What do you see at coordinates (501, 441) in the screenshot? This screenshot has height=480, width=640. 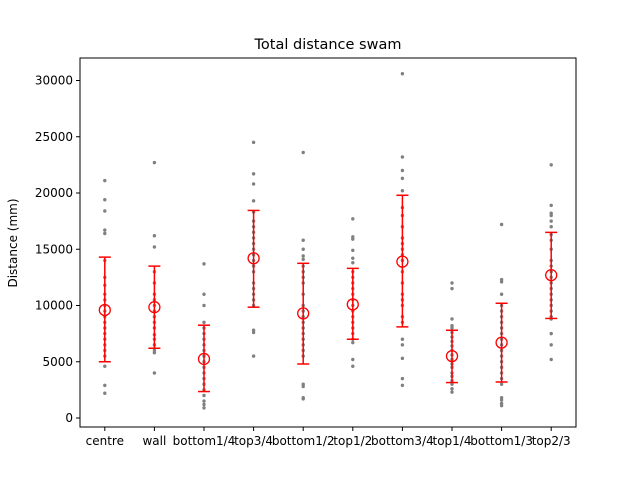 I see `x-tick-label-9: bottom1/3` at bounding box center [501, 441].